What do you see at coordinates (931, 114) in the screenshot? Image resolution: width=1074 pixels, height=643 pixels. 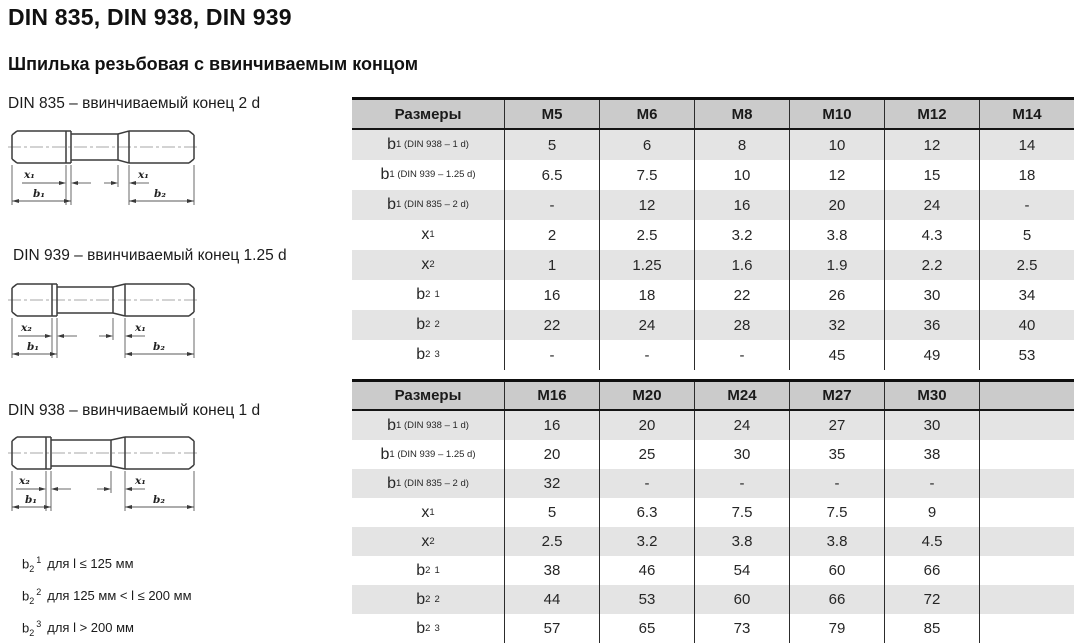 I see `header-col: M12` at bounding box center [931, 114].